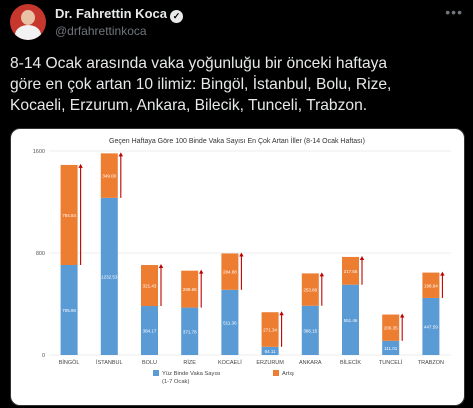  Describe the element at coordinates (230, 362) in the screenshot. I see `x-tick-label: KOCAELİ` at that location.